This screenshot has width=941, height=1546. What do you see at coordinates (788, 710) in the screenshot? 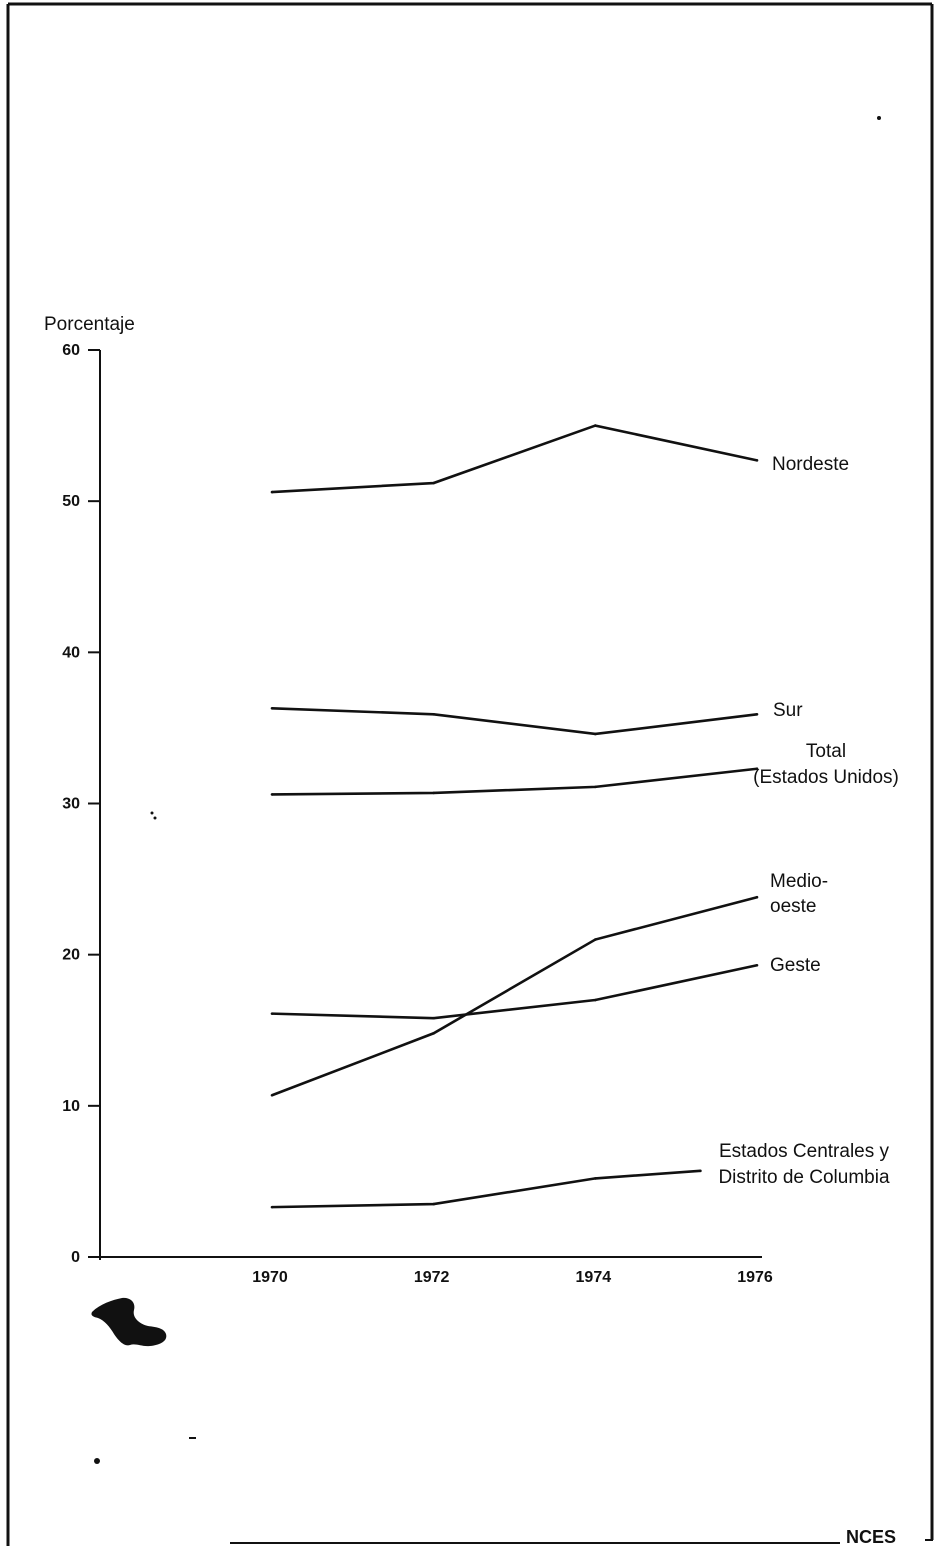
I see `series-label: Sur` at bounding box center [788, 710].